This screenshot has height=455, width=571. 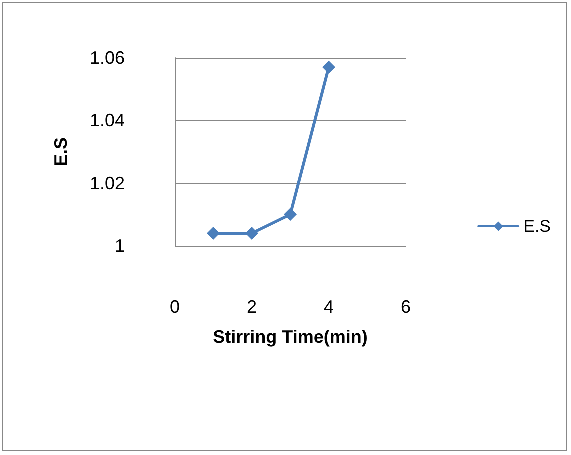 What do you see at coordinates (329, 307) in the screenshot?
I see `x-tick-label: 4` at bounding box center [329, 307].